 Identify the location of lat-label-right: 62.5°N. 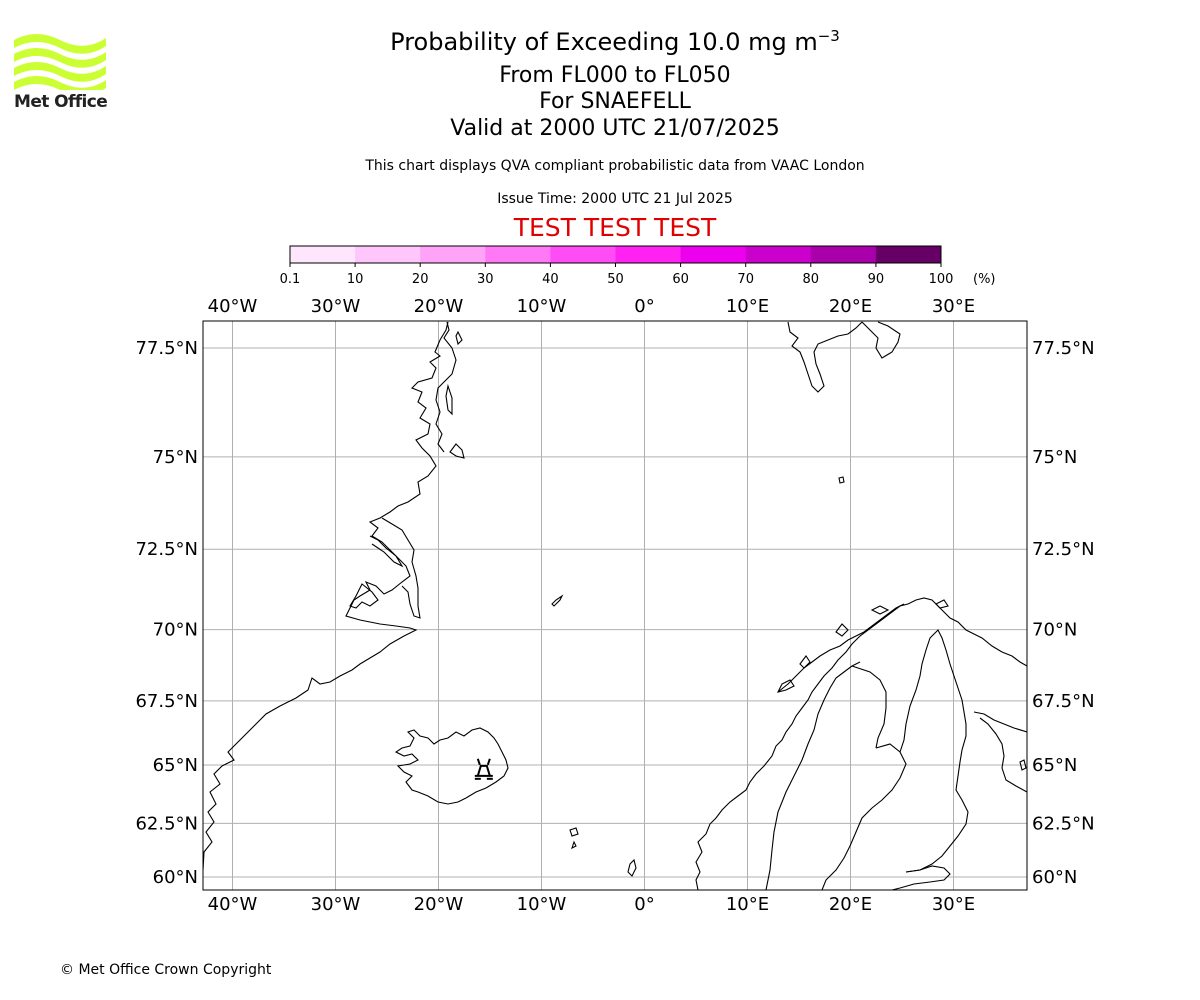
(1063, 823).